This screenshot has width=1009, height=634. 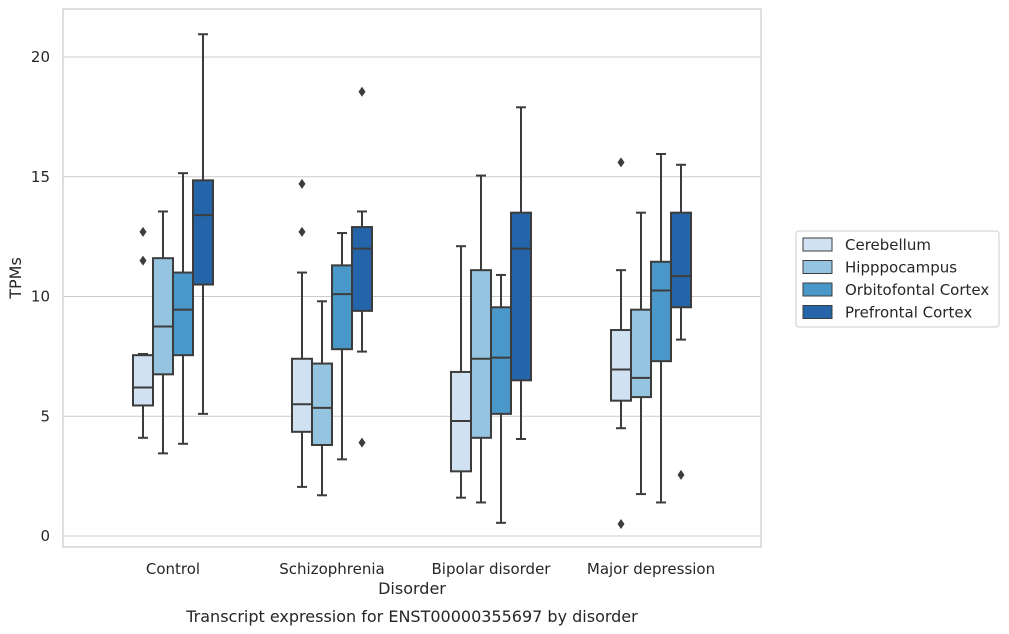 What do you see at coordinates (412, 588) in the screenshot?
I see `x-axis-label: Disorder` at bounding box center [412, 588].